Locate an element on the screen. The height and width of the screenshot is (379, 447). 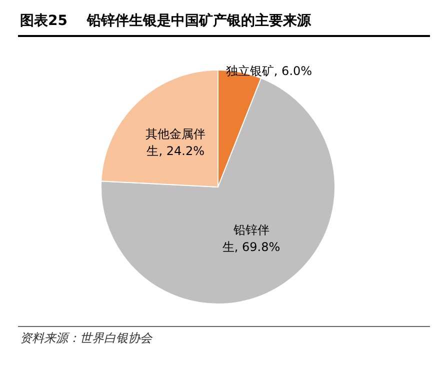
slice-label: 铅锌伴生, 69.8% is located at coordinates (251, 238).